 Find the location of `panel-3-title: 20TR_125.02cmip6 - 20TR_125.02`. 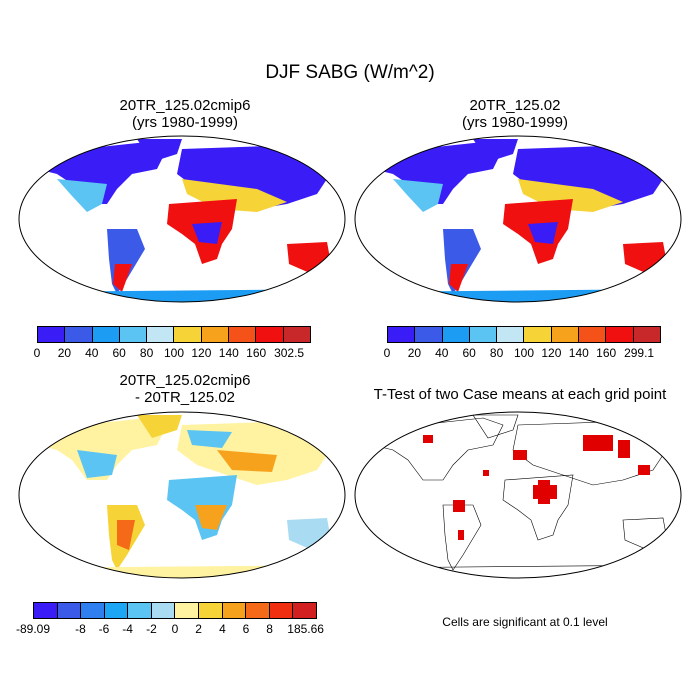

panel-3-title: 20TR_125.02cmip6 - 20TR_125.02 is located at coordinates (185, 389).